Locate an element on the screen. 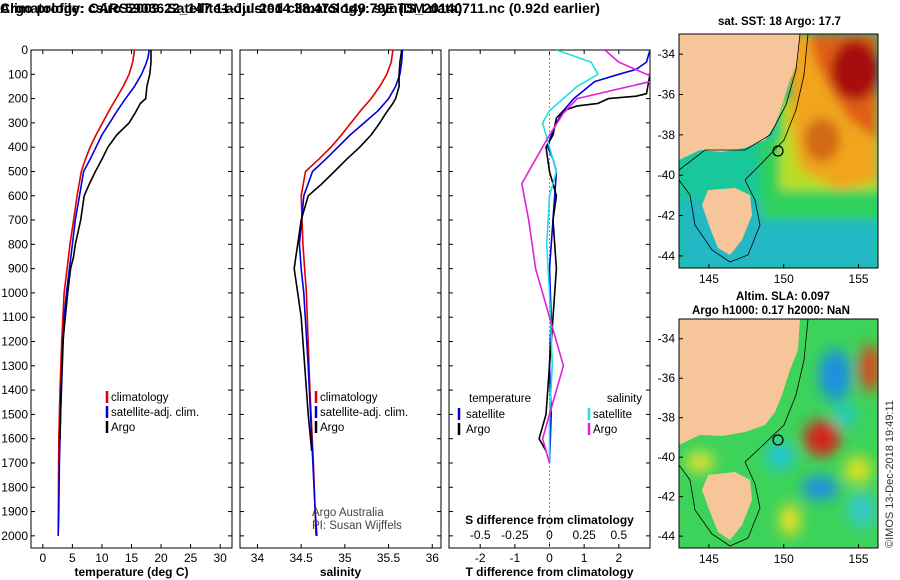  y-tick-label: 1400 is located at coordinates (14, 390).